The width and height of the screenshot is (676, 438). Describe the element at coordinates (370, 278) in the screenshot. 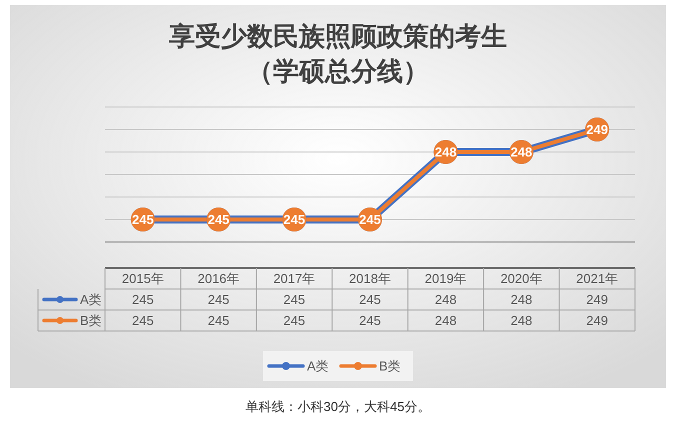

I see `x-tick-label: 2018年` at that location.